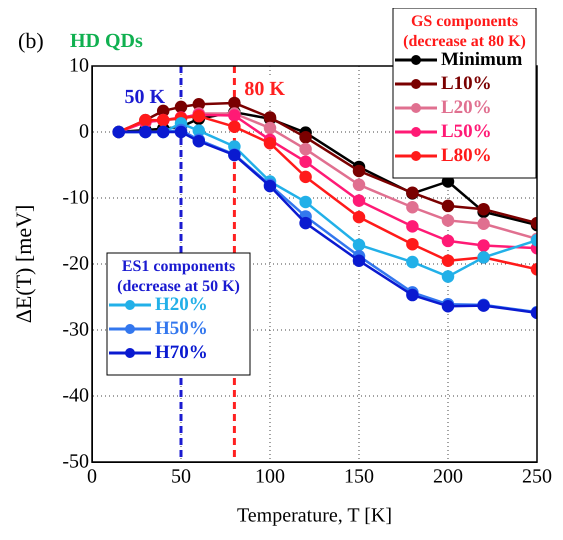 This screenshot has width=563, height=540. I want to click on y-tick-label: -10, so click(75, 197).